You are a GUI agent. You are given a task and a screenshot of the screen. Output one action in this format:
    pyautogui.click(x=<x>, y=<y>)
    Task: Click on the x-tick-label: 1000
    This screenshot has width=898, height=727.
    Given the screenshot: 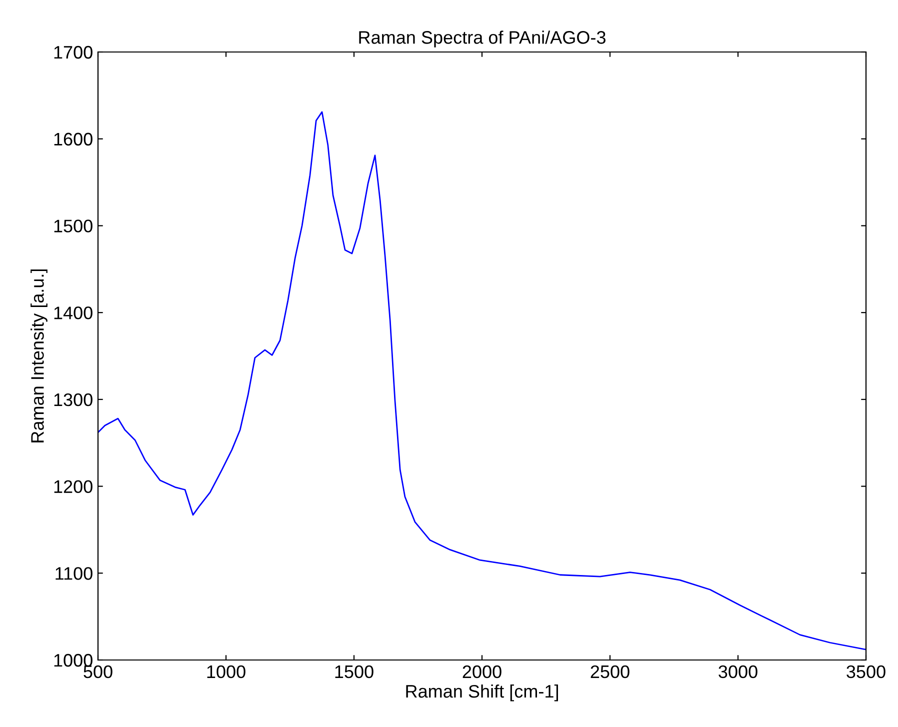 What is the action you would take?
    pyautogui.click(x=226, y=671)
    